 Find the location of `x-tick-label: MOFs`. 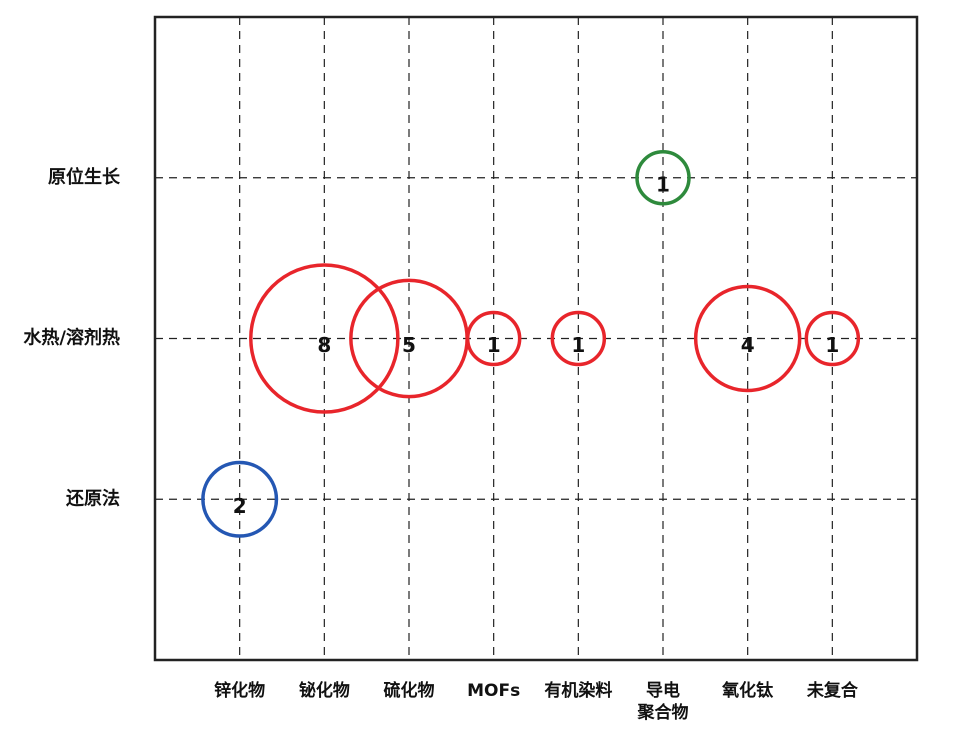

x-tick-label: MOFs is located at coordinates (494, 691).